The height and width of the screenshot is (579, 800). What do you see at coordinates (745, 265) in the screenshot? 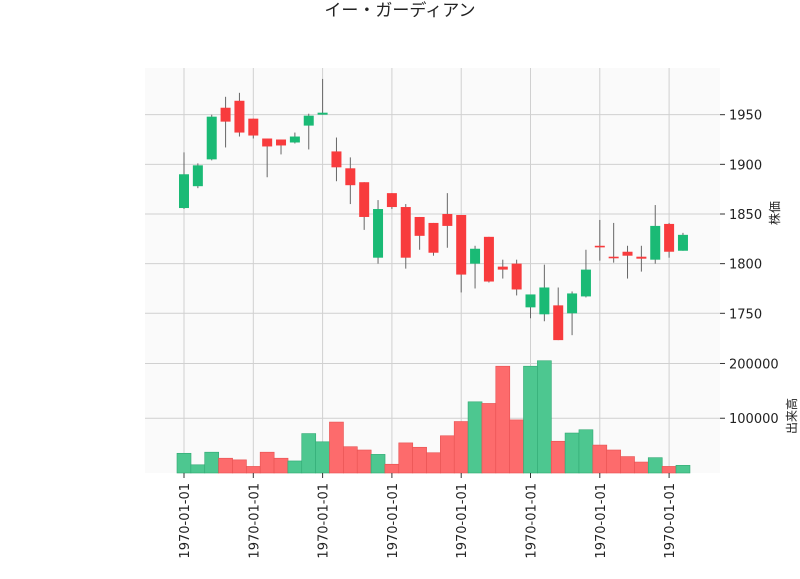
I see `price-tick-label: 1800` at bounding box center [745, 265].